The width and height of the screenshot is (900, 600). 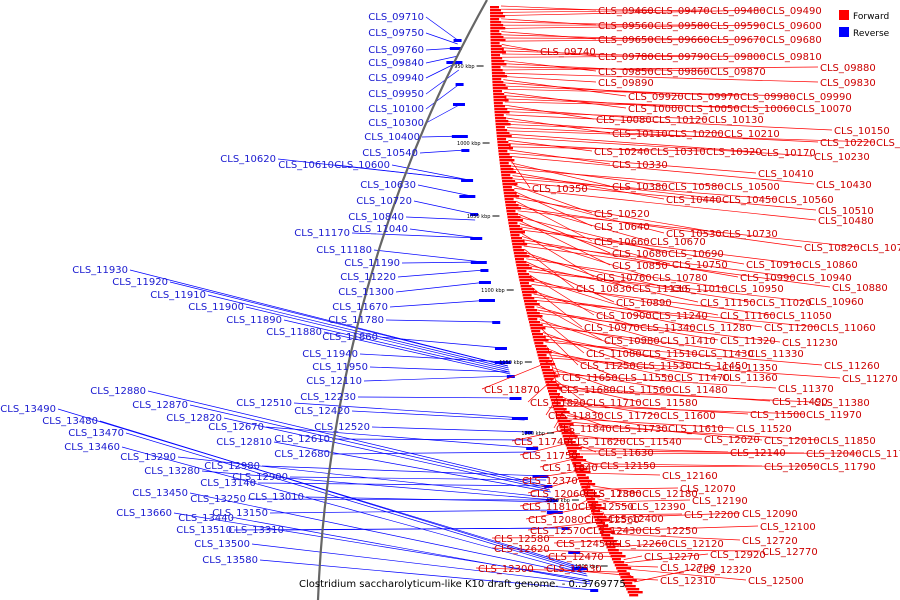 I want to click on forward-gene-label: CLS_11750, so click(x=550, y=456).